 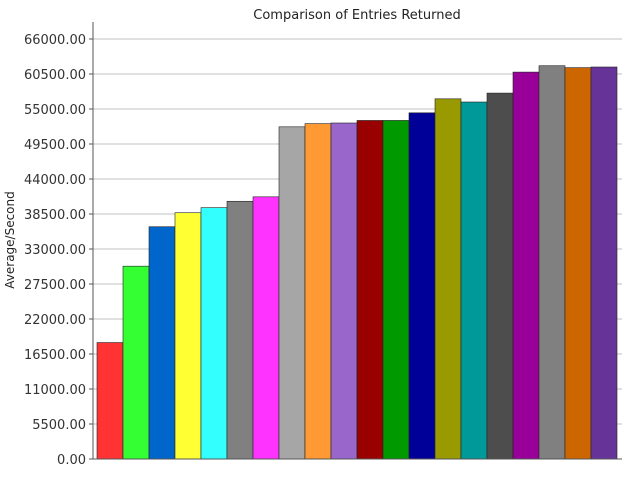 I want to click on y-tick-label: 27500.00, so click(x=55, y=285).